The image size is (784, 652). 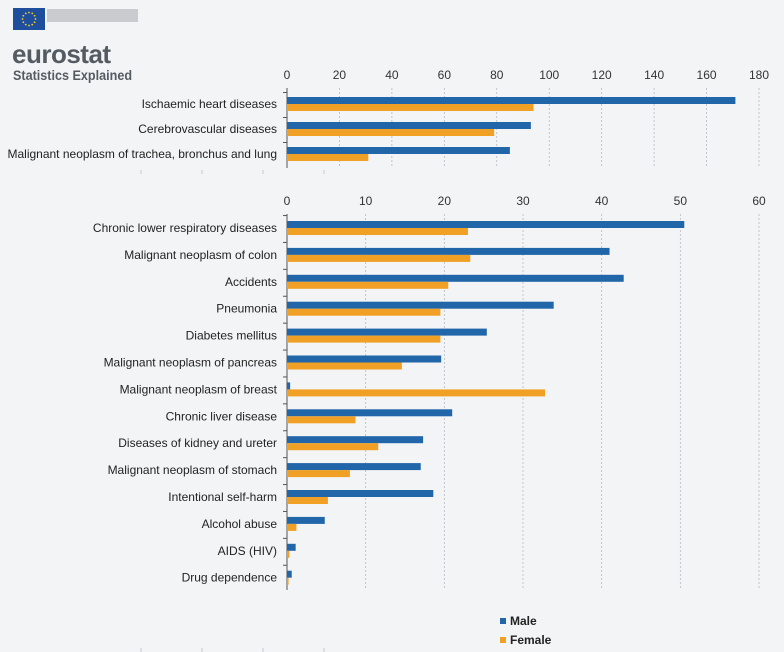 What do you see at coordinates (197, 443) in the screenshot?
I see `category-label: Diseases of kidney and ureter` at bounding box center [197, 443].